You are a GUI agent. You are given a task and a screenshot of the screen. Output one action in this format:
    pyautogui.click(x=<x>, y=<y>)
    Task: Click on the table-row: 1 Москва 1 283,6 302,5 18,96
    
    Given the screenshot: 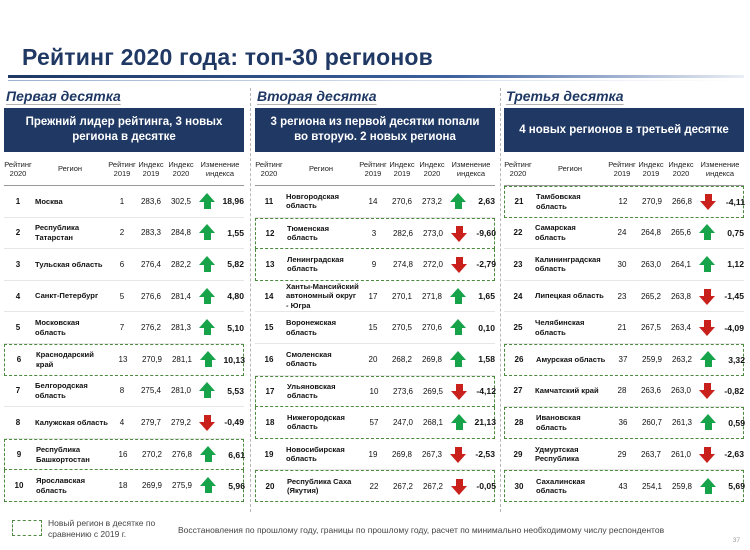 What is the action you would take?
    pyautogui.click(x=124, y=202)
    